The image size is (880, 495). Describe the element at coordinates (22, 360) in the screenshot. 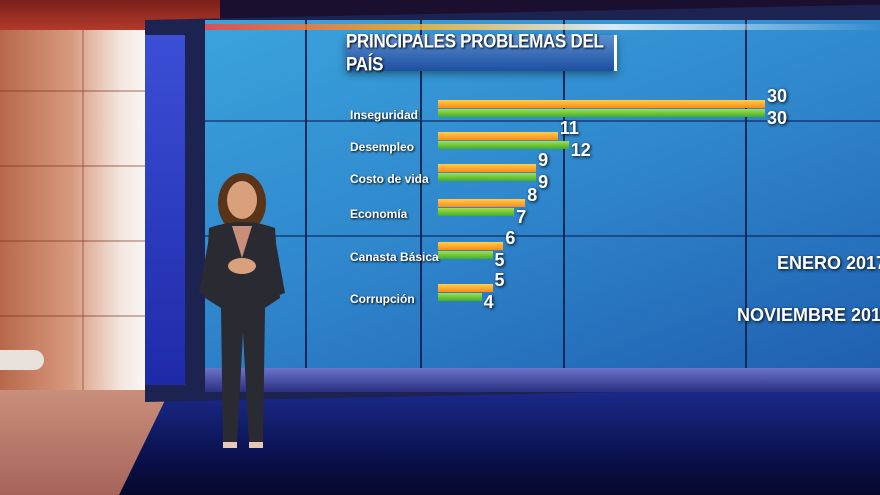

I see `studio-desk` at that location.